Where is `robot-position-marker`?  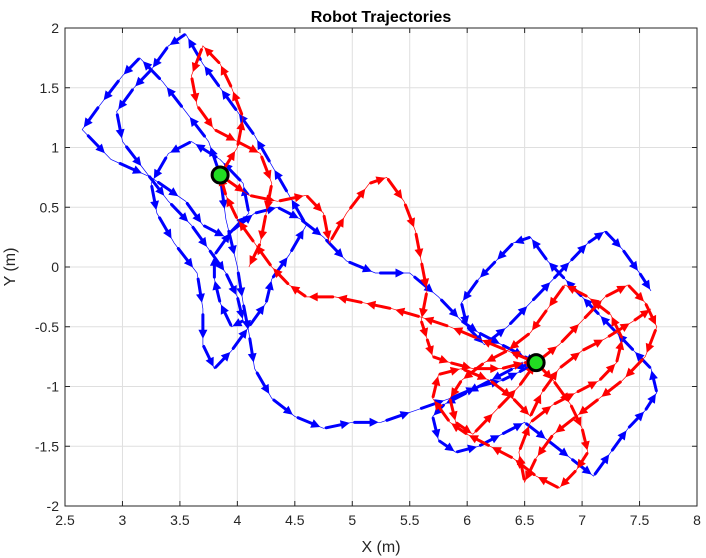
robot-position-marker is located at coordinates (536, 363).